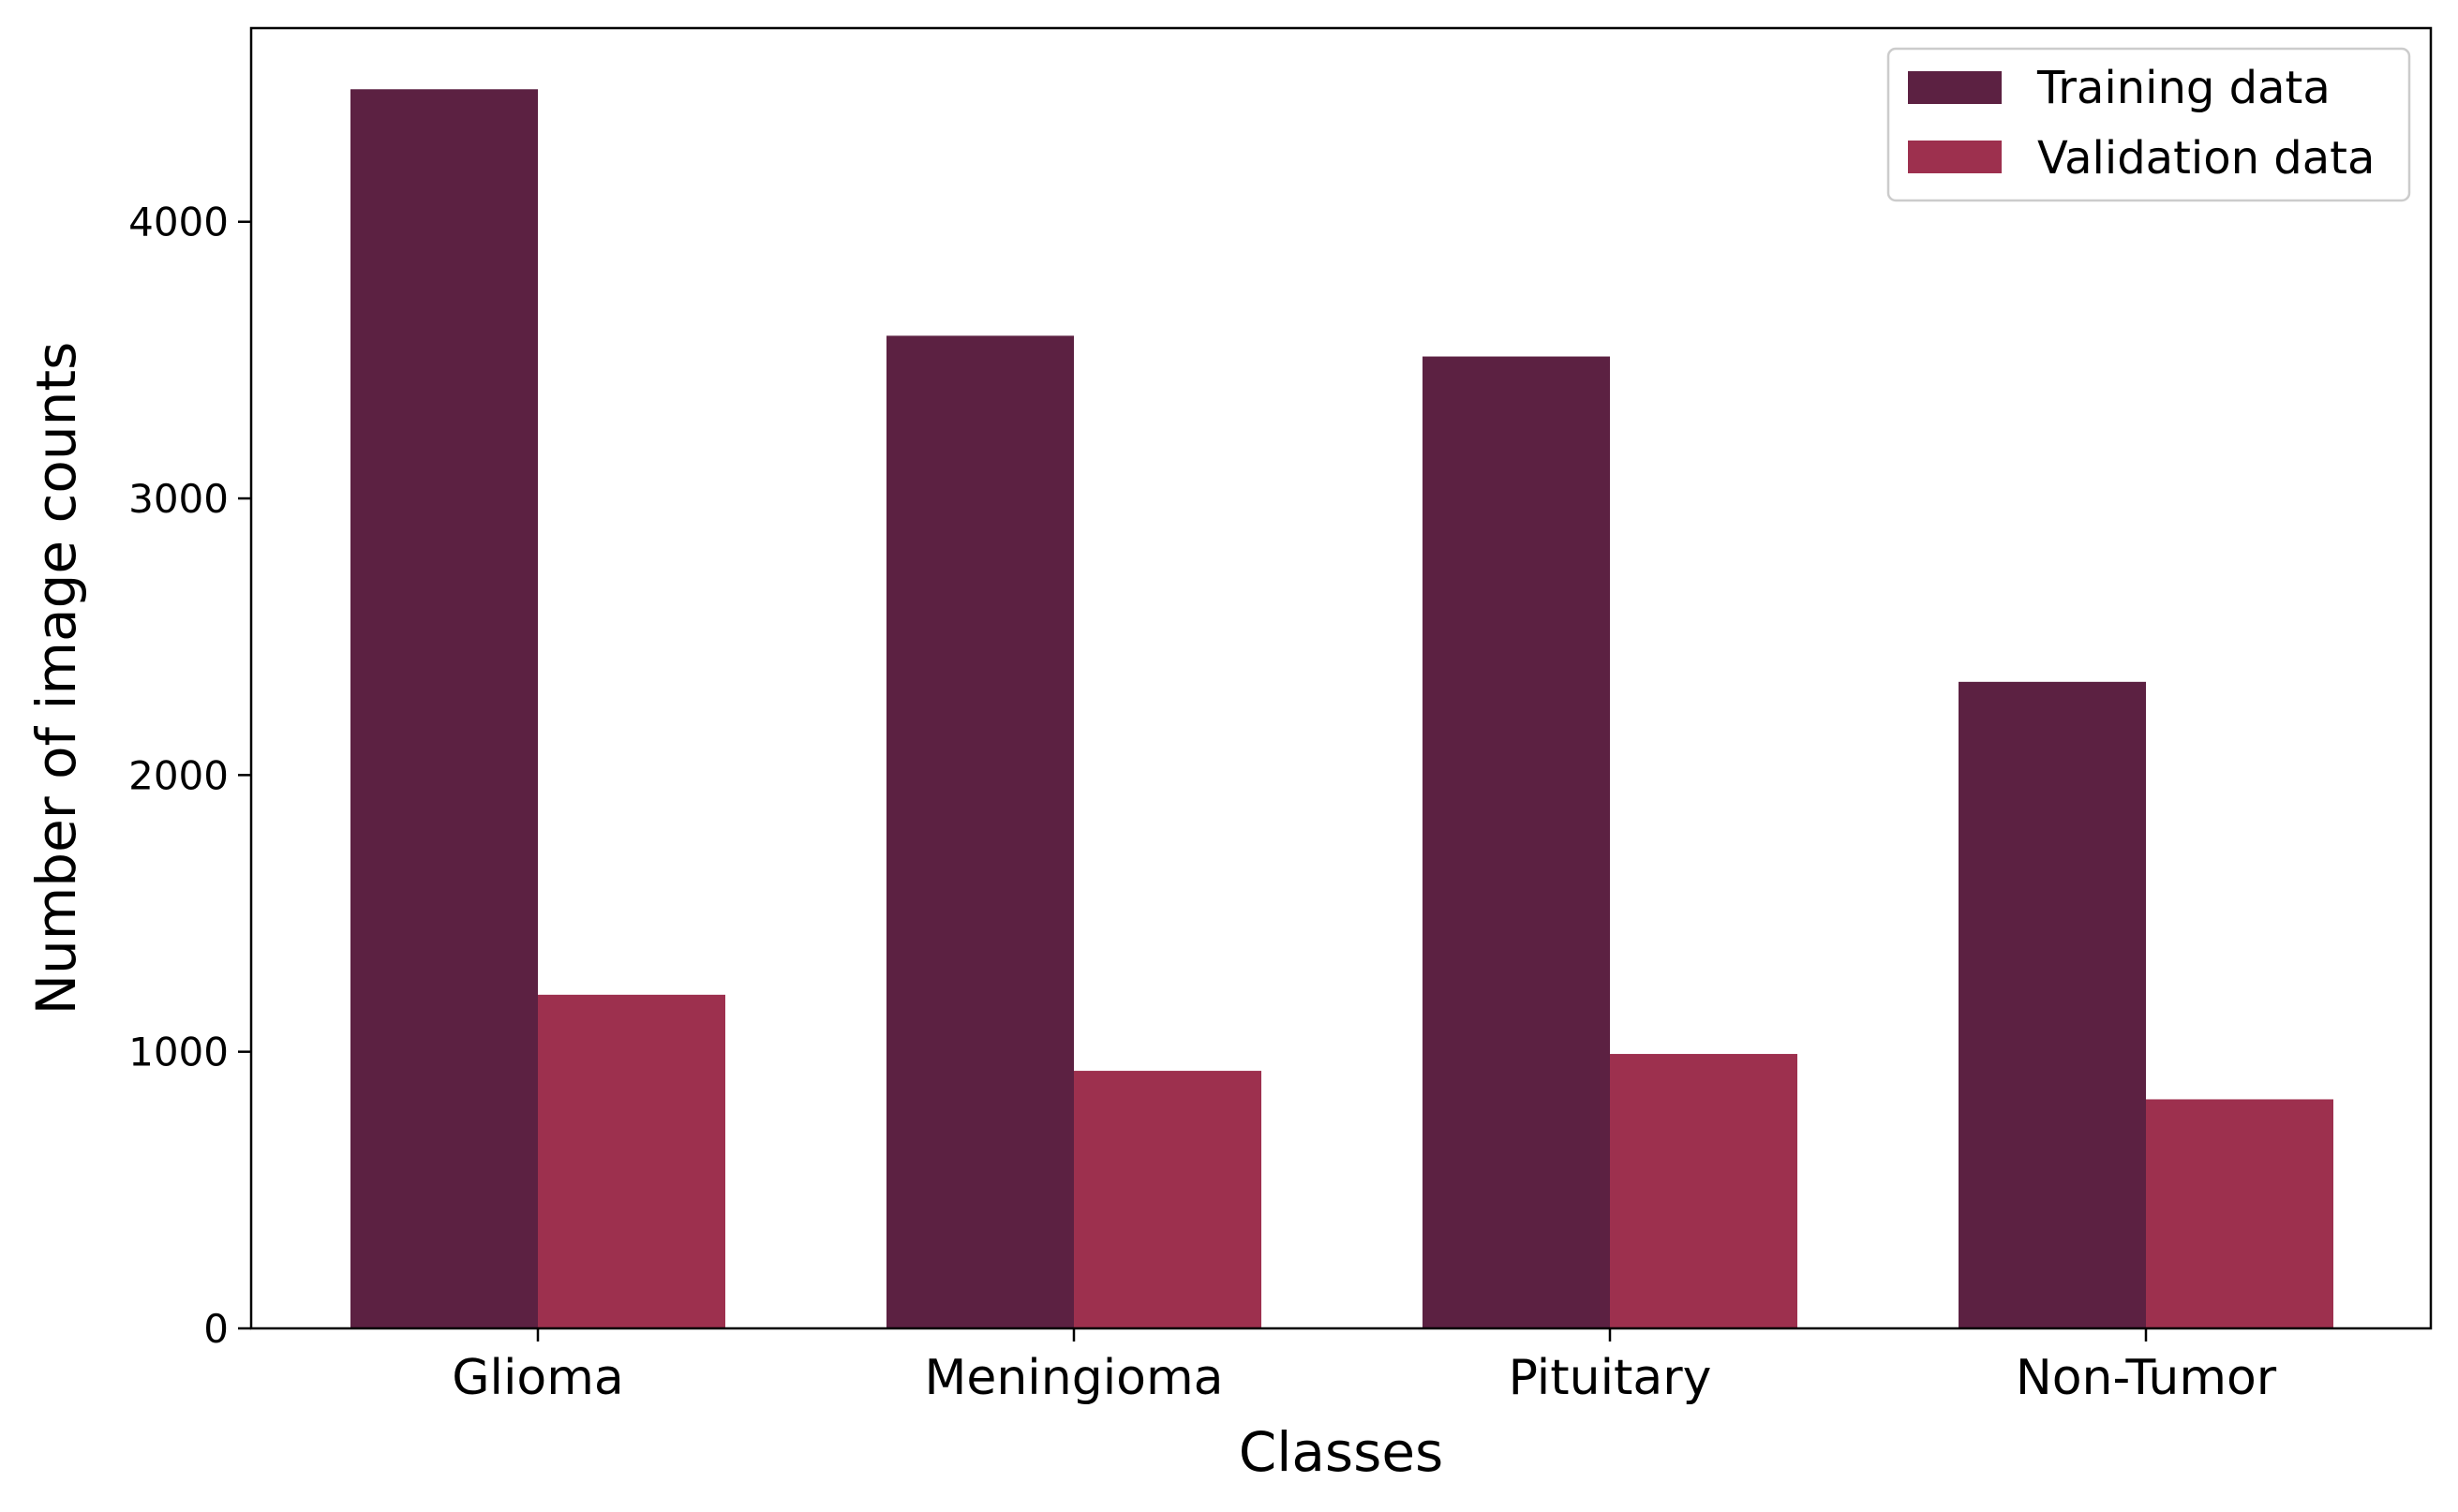 This screenshot has width=2458, height=1512. What do you see at coordinates (631, 1161) in the screenshot?
I see `bar-validation-data-glioma` at bounding box center [631, 1161].